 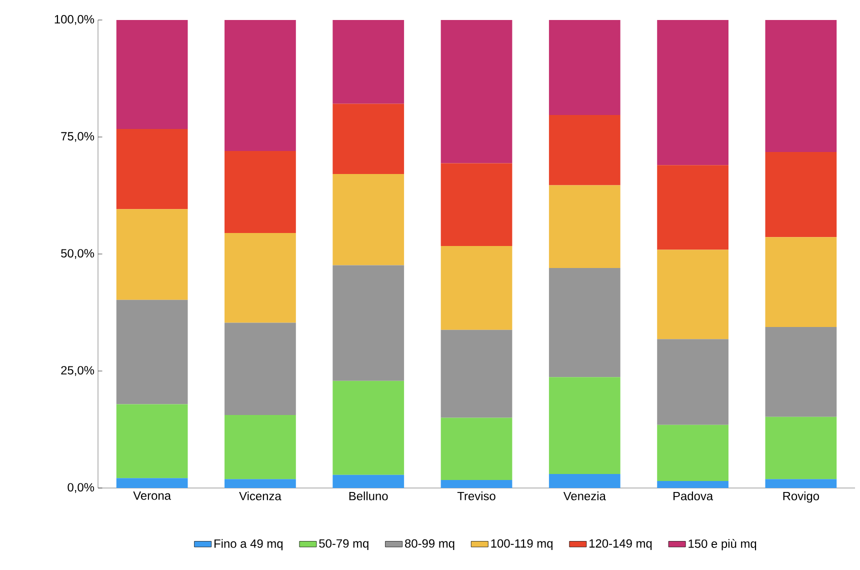 What do you see at coordinates (74, 20) in the screenshot?
I see `y-tick-label: 100,0%` at bounding box center [74, 20].